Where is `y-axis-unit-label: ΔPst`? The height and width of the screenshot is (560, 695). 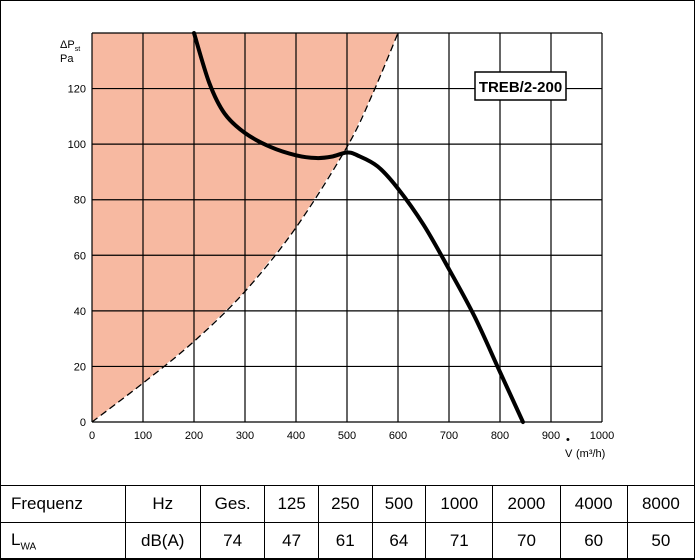 y-axis-unit-label: ΔPst is located at coordinates (70, 46).